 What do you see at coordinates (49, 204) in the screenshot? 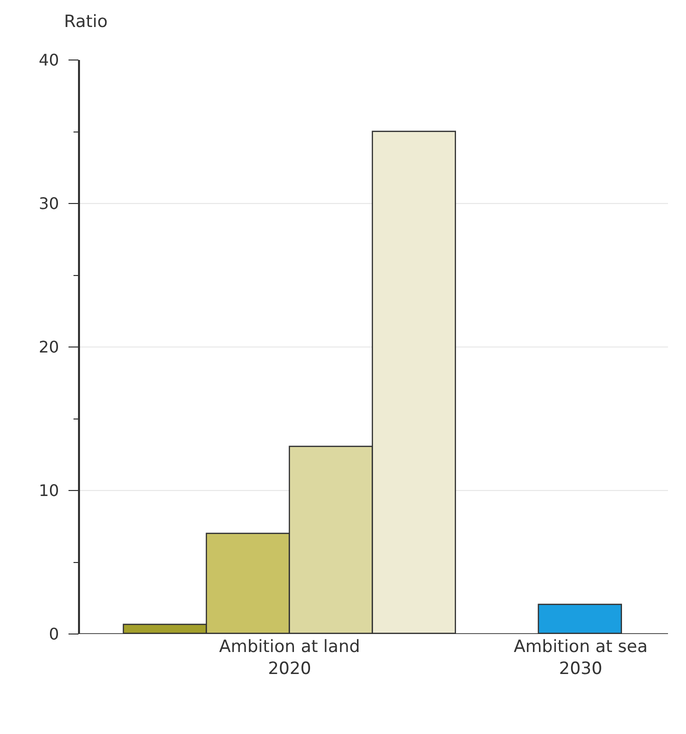
I see `y-tick-label: 30` at bounding box center [49, 204].